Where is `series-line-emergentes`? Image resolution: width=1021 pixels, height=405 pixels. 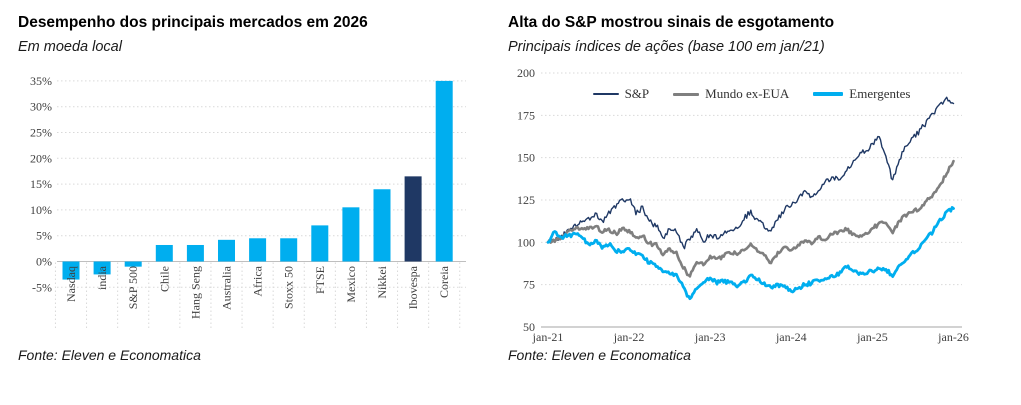
series-line-emergentes is located at coordinates (750, 253).